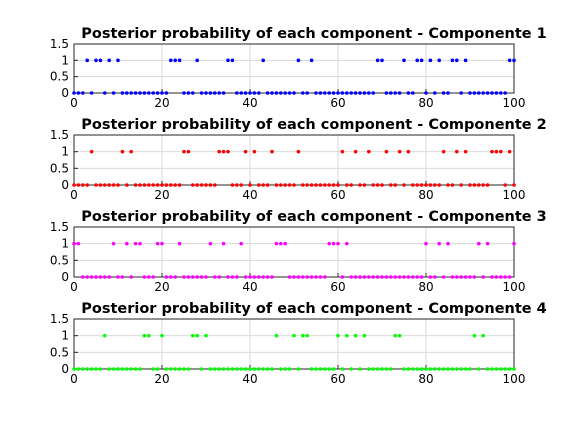  I want to click on y-tick-label: 1.5, so click(59, 44).